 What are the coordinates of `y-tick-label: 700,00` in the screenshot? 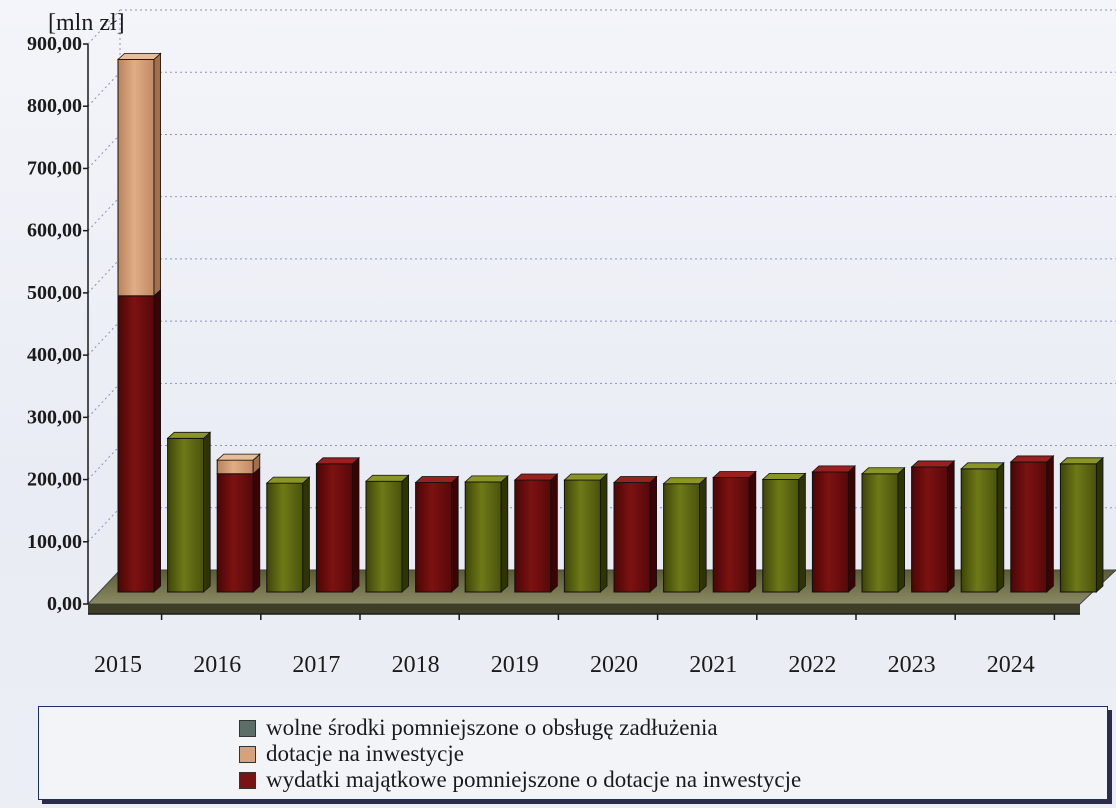 It's located at (54, 168).